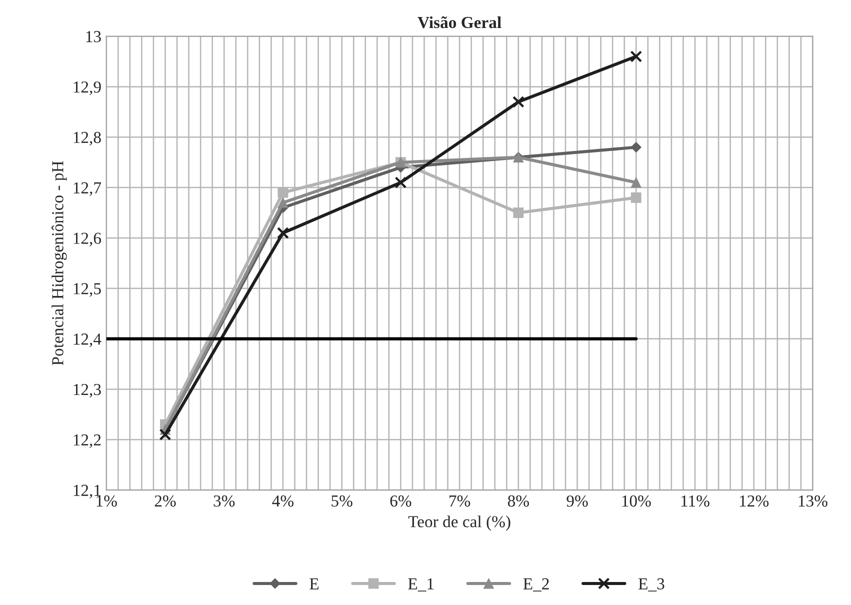 The height and width of the screenshot is (605, 851). I want to click on legend-label: E_2, so click(536, 585).